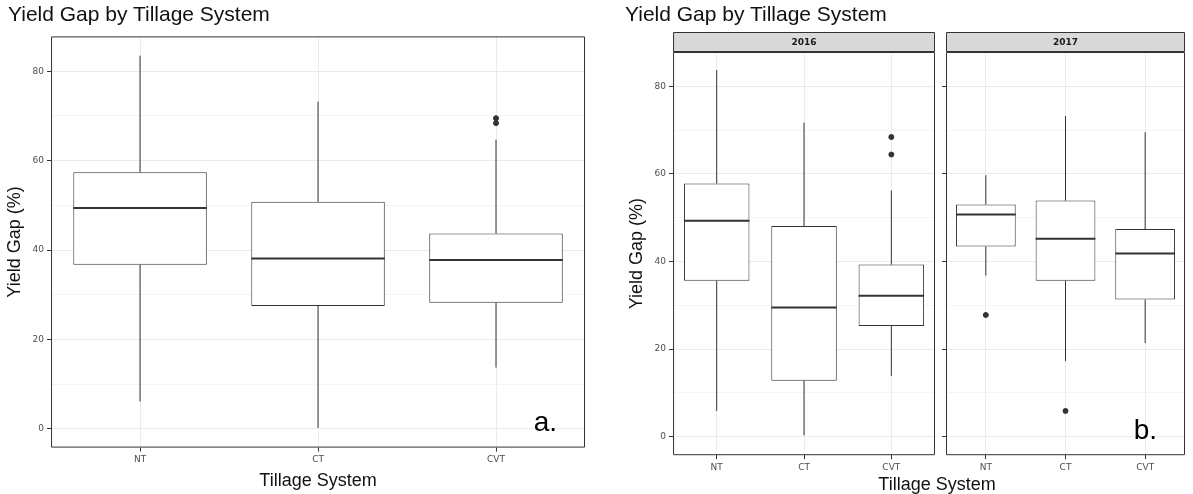 This screenshot has width=1193, height=494. Describe the element at coordinates (804, 41) in the screenshot. I see `chart-subtitle: 2016` at that location.